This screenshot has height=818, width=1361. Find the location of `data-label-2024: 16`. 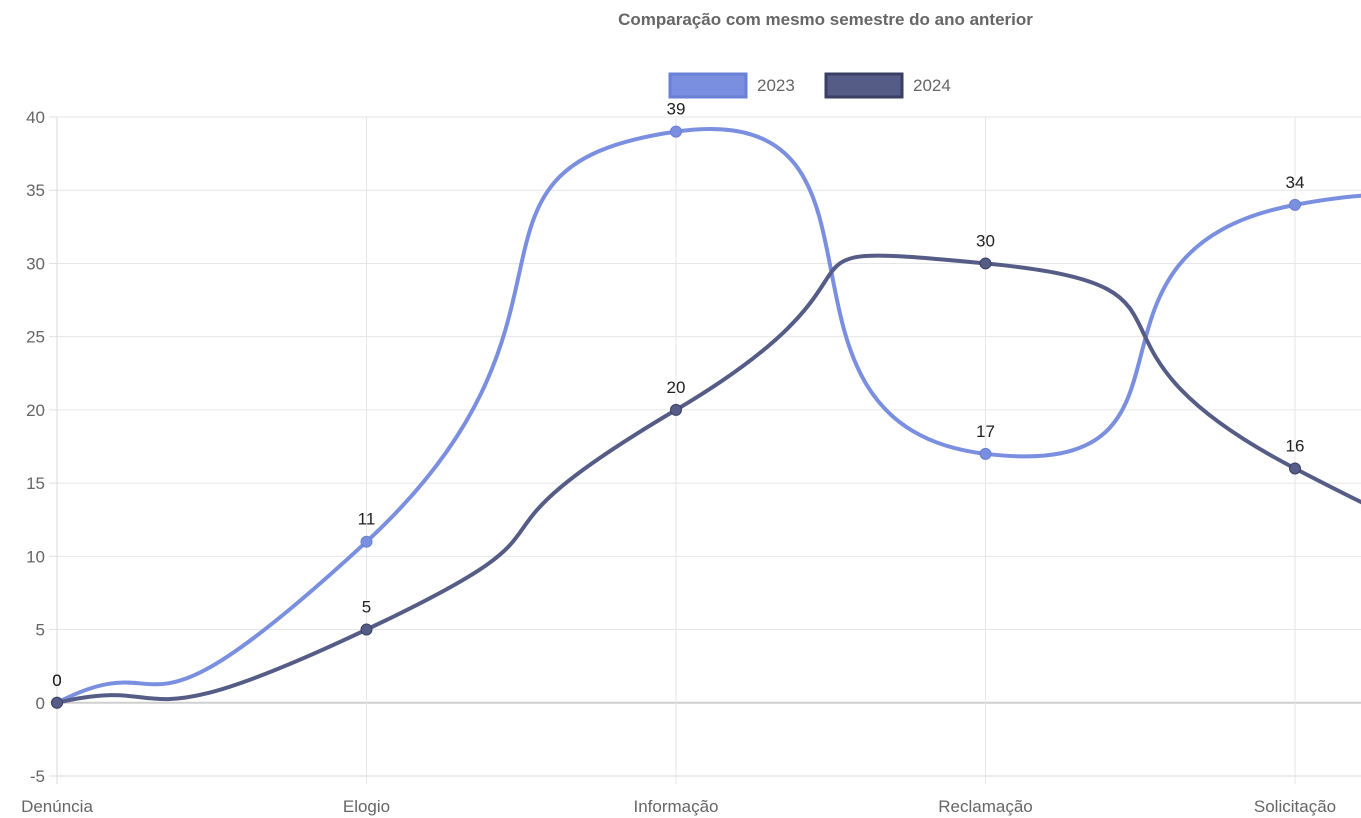

data-label-2024: 16 is located at coordinates (1295, 445).